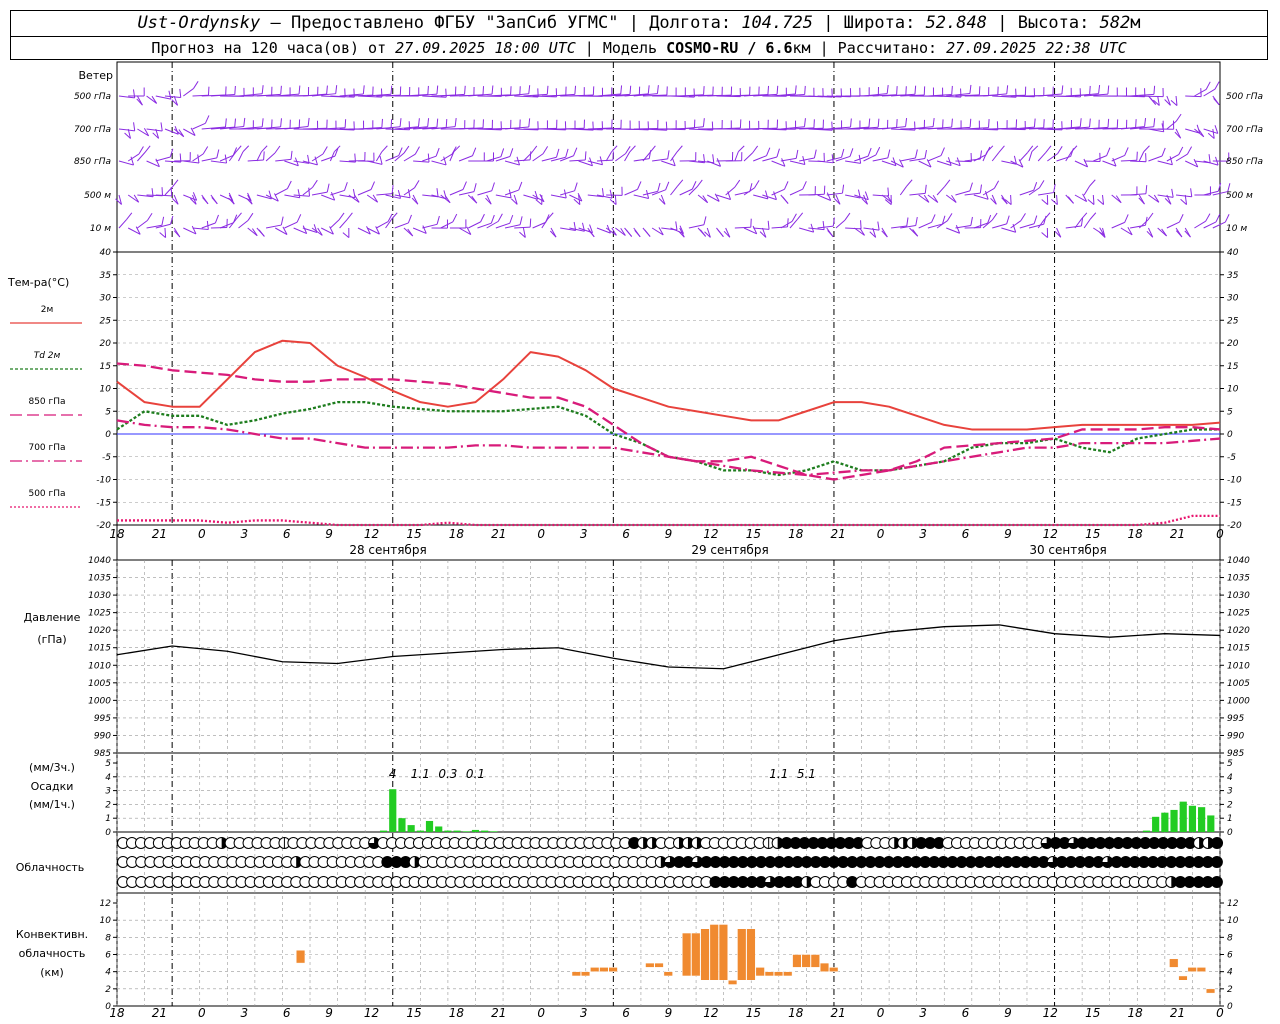 This screenshot has width=1280, height=1024. I want to click on precip-3h-label: 4, so click(393, 774).